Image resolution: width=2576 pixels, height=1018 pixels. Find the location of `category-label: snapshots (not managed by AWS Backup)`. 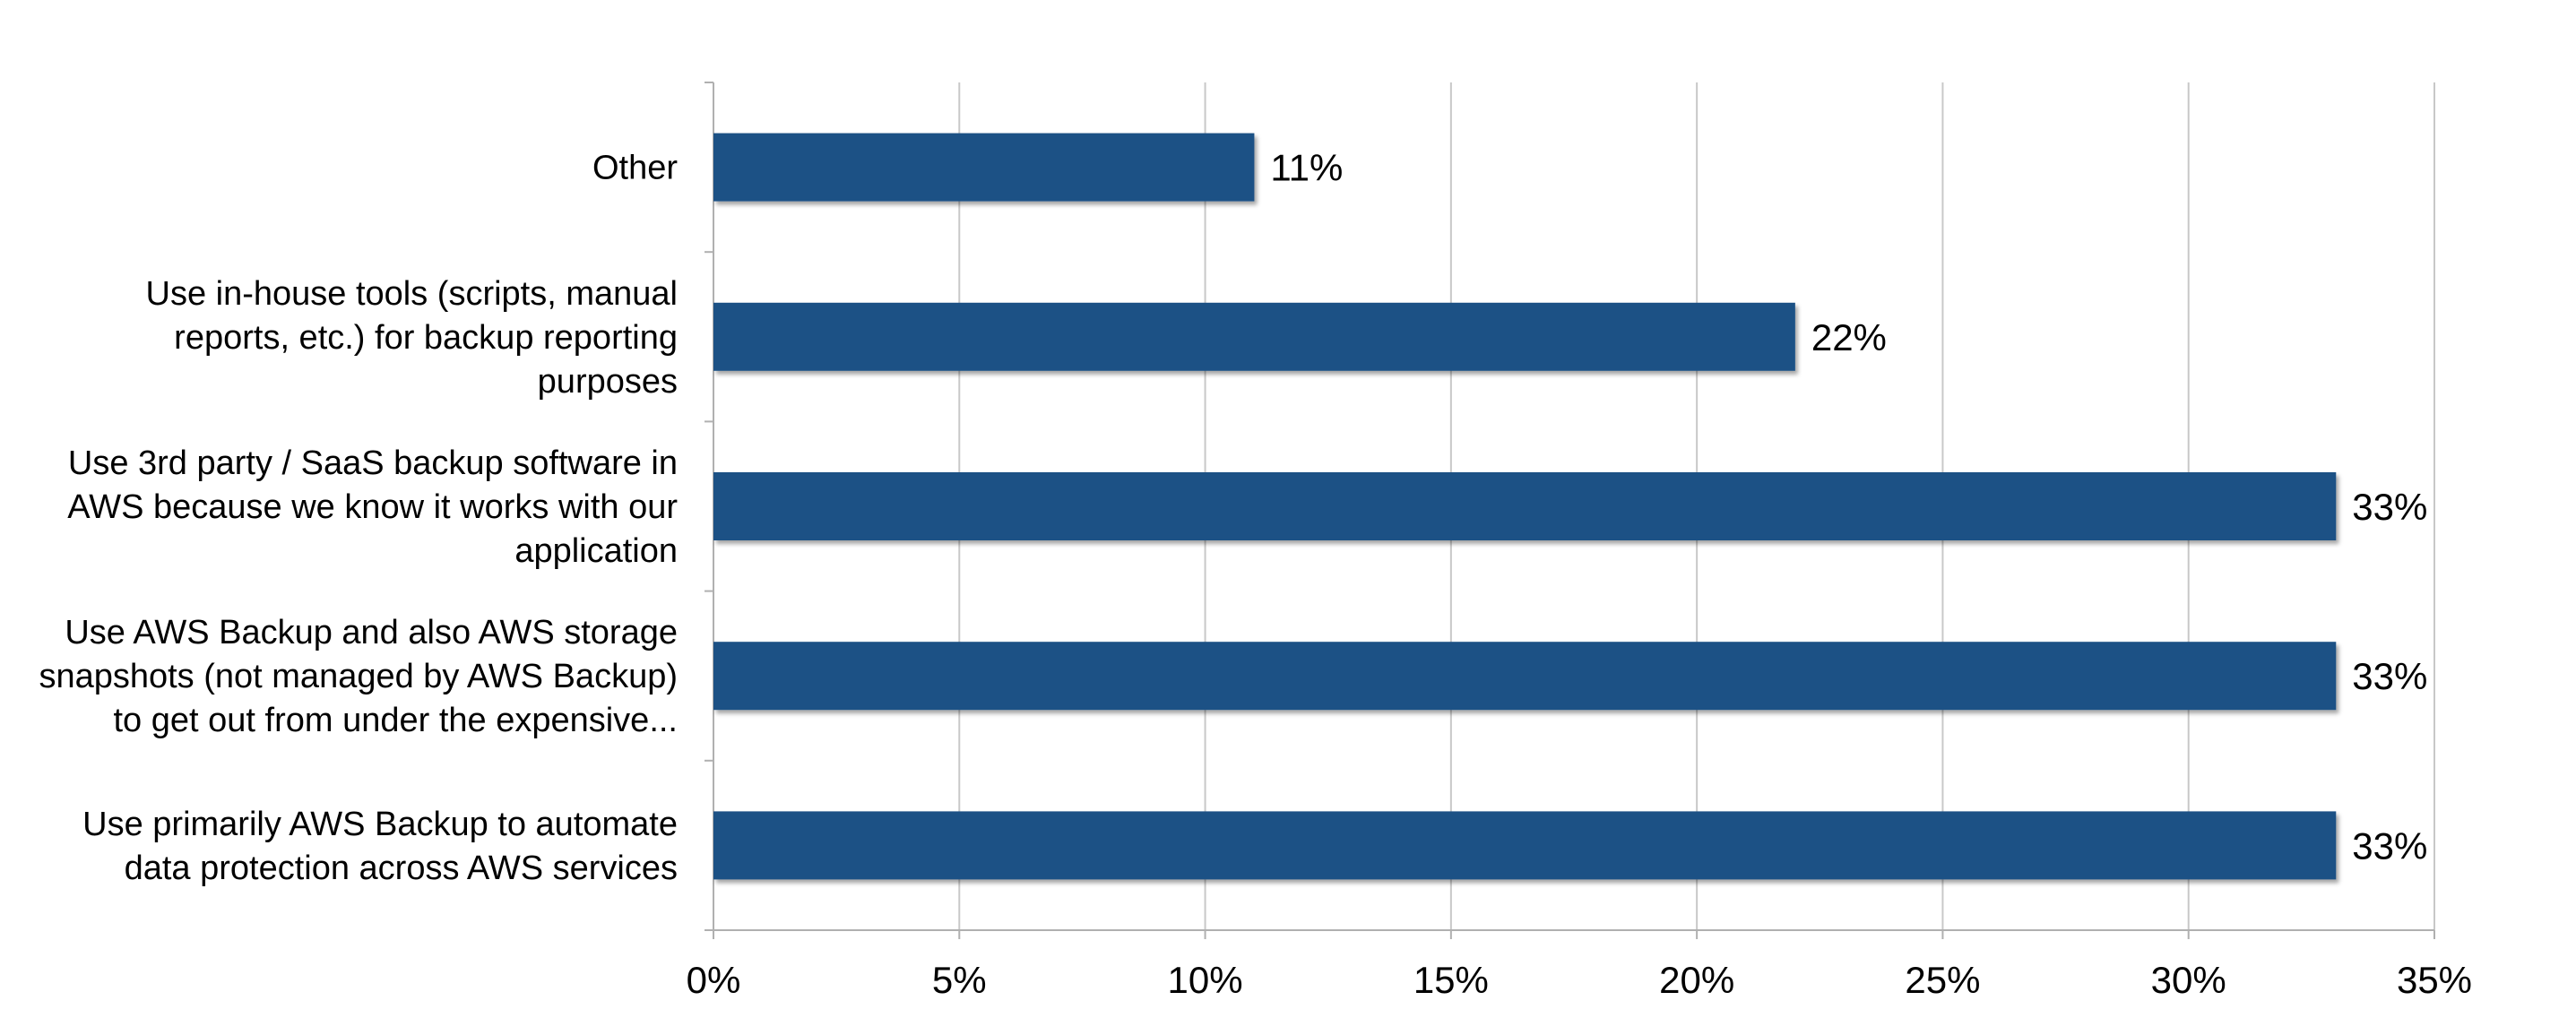

category-label: snapshots (not managed by AWS Backup) is located at coordinates (358, 676).